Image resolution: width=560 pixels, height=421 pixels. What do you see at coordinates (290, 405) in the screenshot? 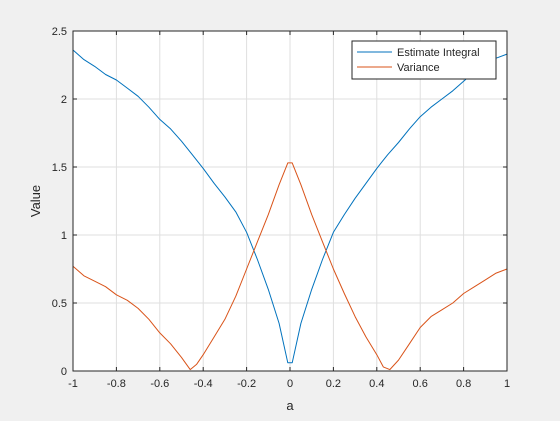
I see `x-axis-label: a` at bounding box center [290, 405].